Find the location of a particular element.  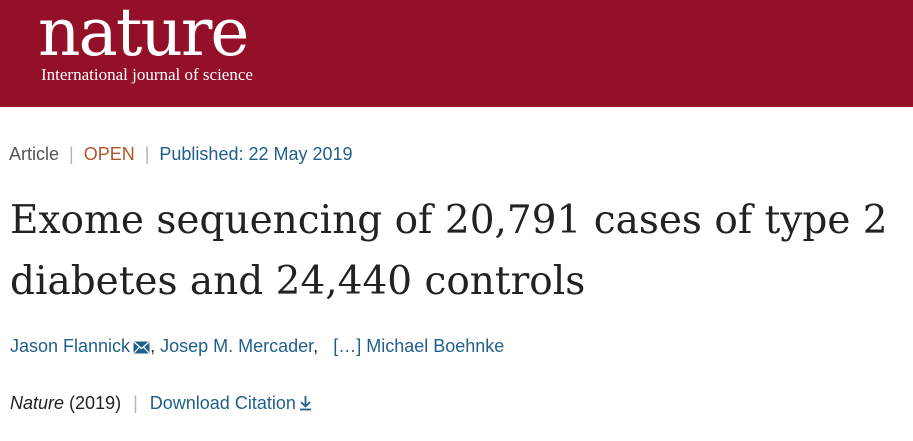

citation-year: (2019) is located at coordinates (95, 403).